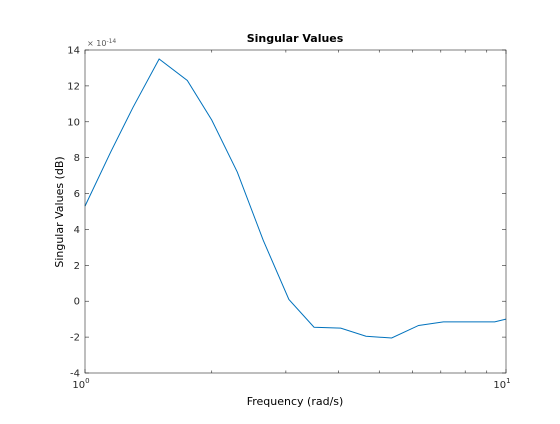 The width and height of the screenshot is (560, 424). What do you see at coordinates (75, 374) in the screenshot?
I see `y-tick-label: -4` at bounding box center [75, 374].